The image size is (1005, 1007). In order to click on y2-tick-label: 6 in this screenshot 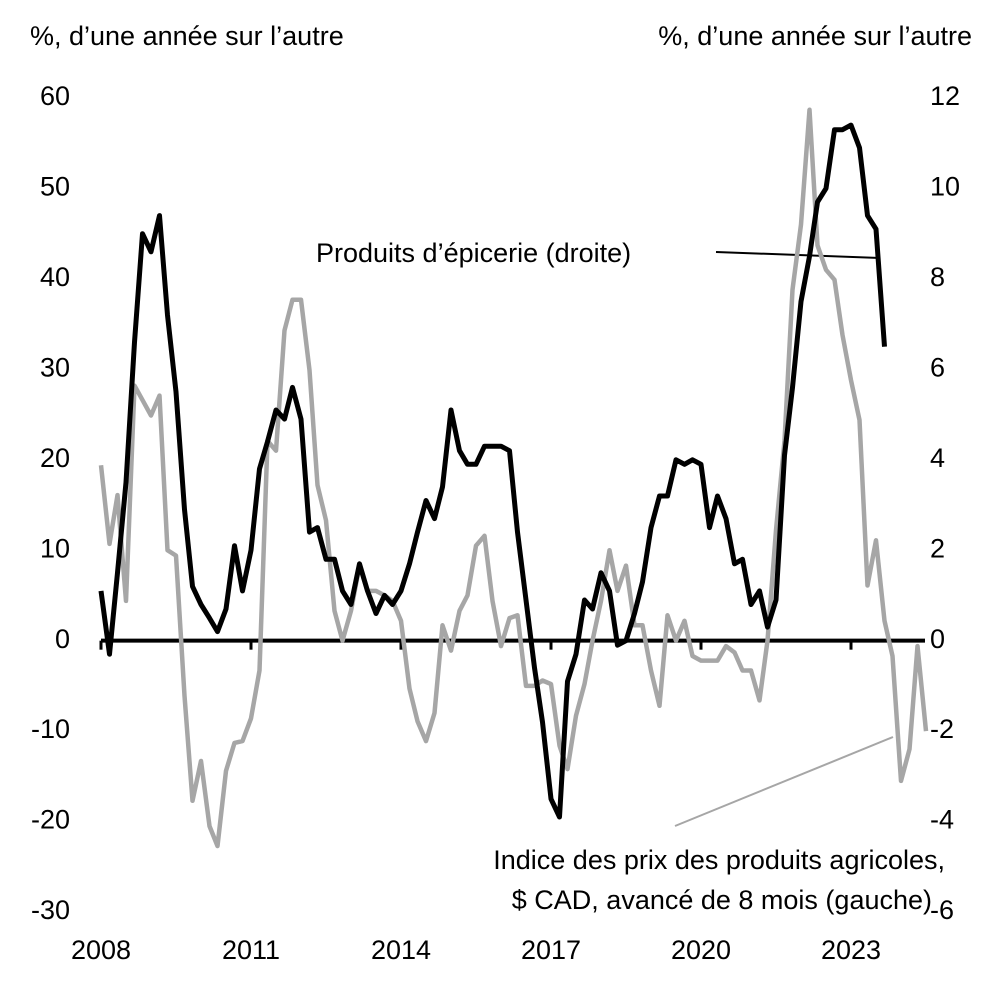, I will do `click(937, 367)`.